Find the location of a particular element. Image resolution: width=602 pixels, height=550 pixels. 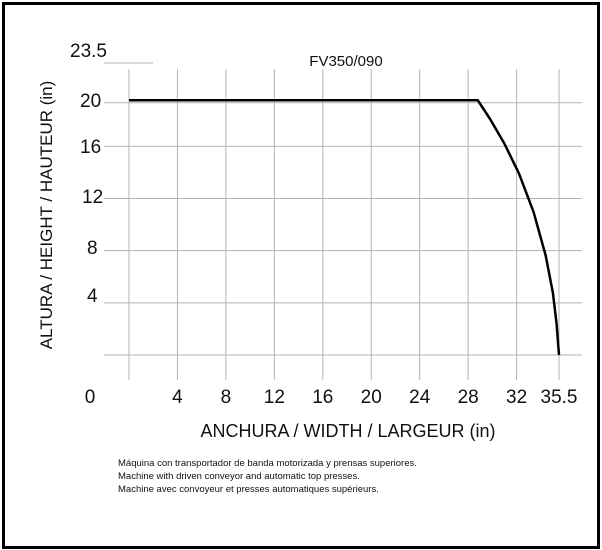

y-tick-label: 4 is located at coordinates (92, 296).